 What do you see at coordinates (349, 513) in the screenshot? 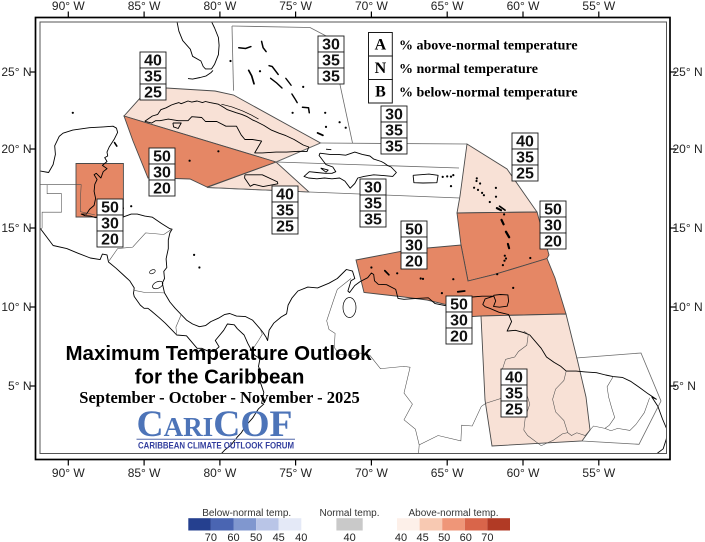
I see `svg-text: Normal temp.` at bounding box center [349, 513].